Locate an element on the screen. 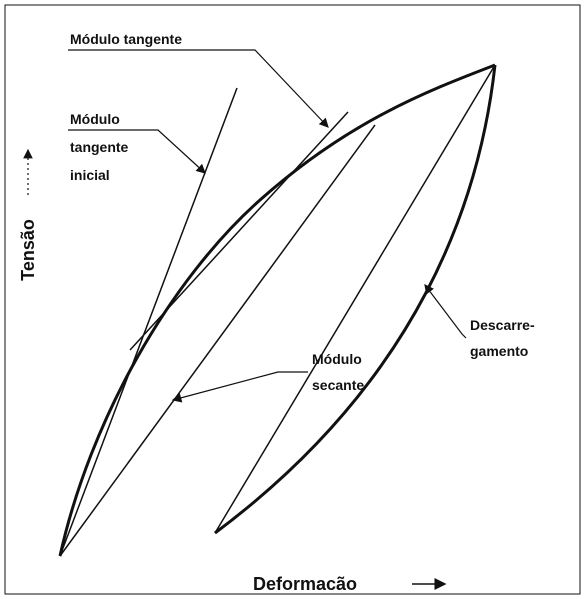 This screenshot has width=585, height=599. label: inicial is located at coordinates (90, 175).